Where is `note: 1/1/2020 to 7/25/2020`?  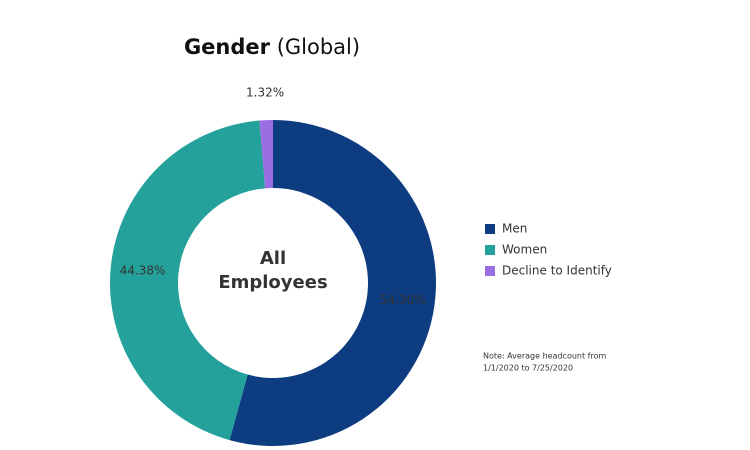
note: 1/1/2020 to 7/25/2020 is located at coordinates (528, 368).